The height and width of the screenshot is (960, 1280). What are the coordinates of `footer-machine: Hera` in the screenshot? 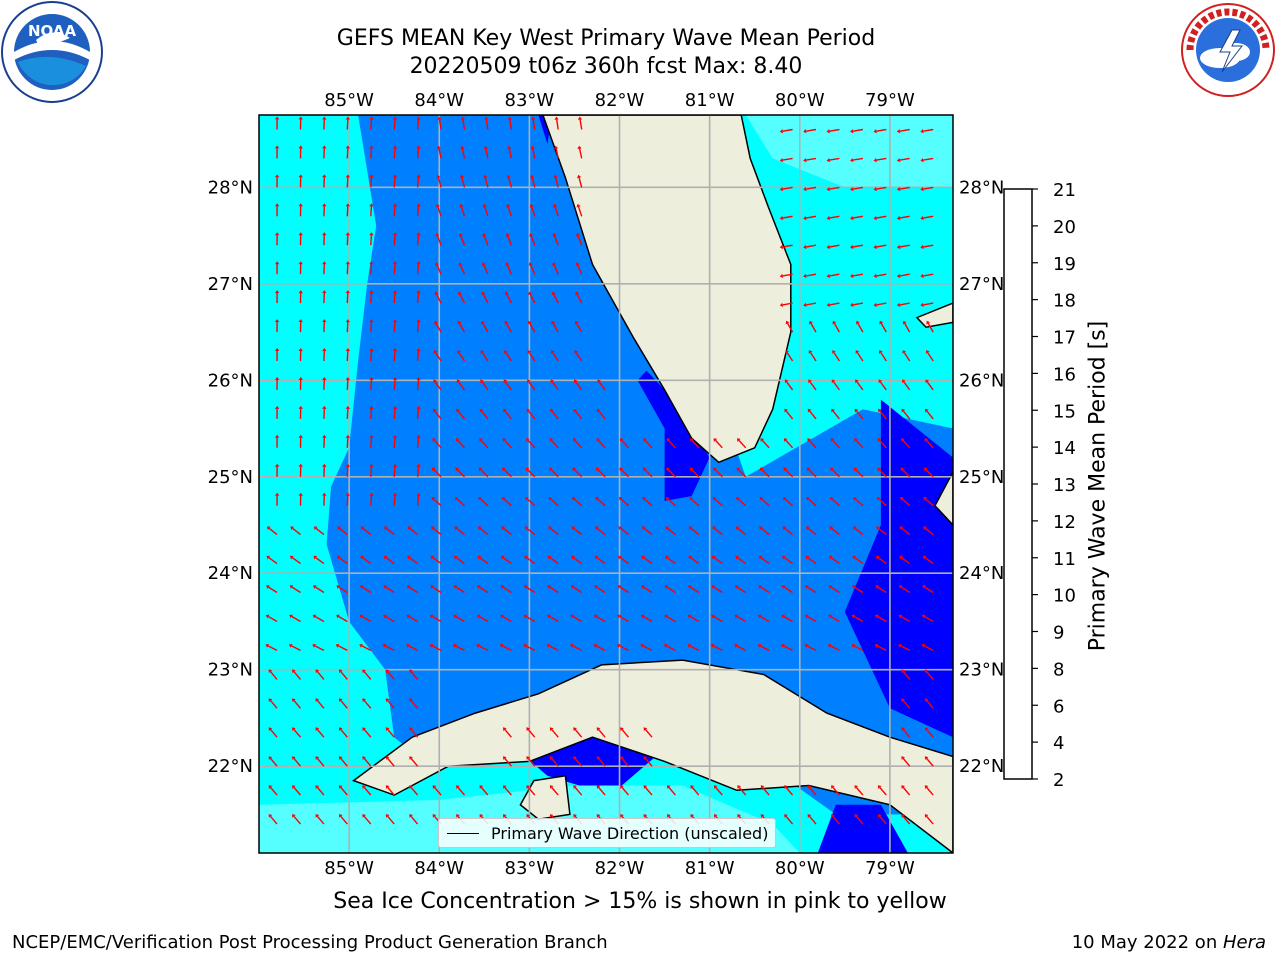 It's located at (1244, 942).